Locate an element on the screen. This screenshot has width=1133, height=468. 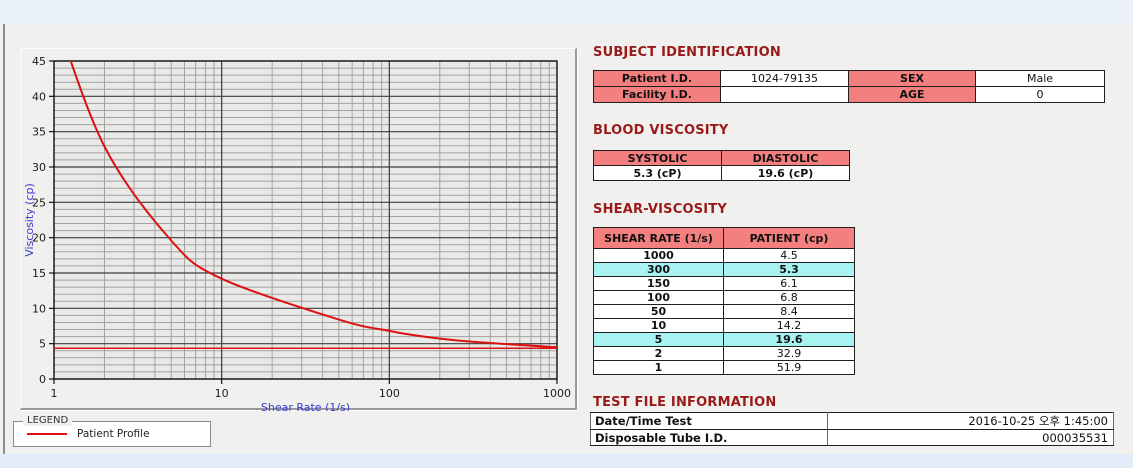
sex-label: SEX is located at coordinates (912, 78).